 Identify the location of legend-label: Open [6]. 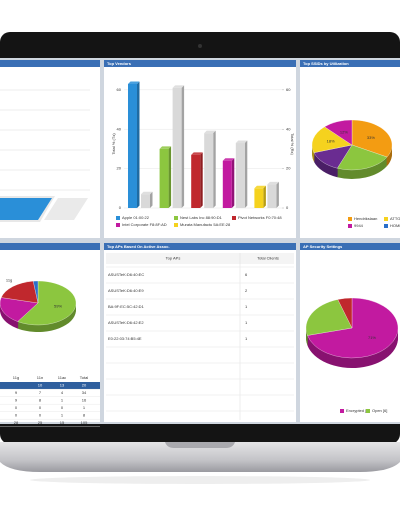
(379, 410).